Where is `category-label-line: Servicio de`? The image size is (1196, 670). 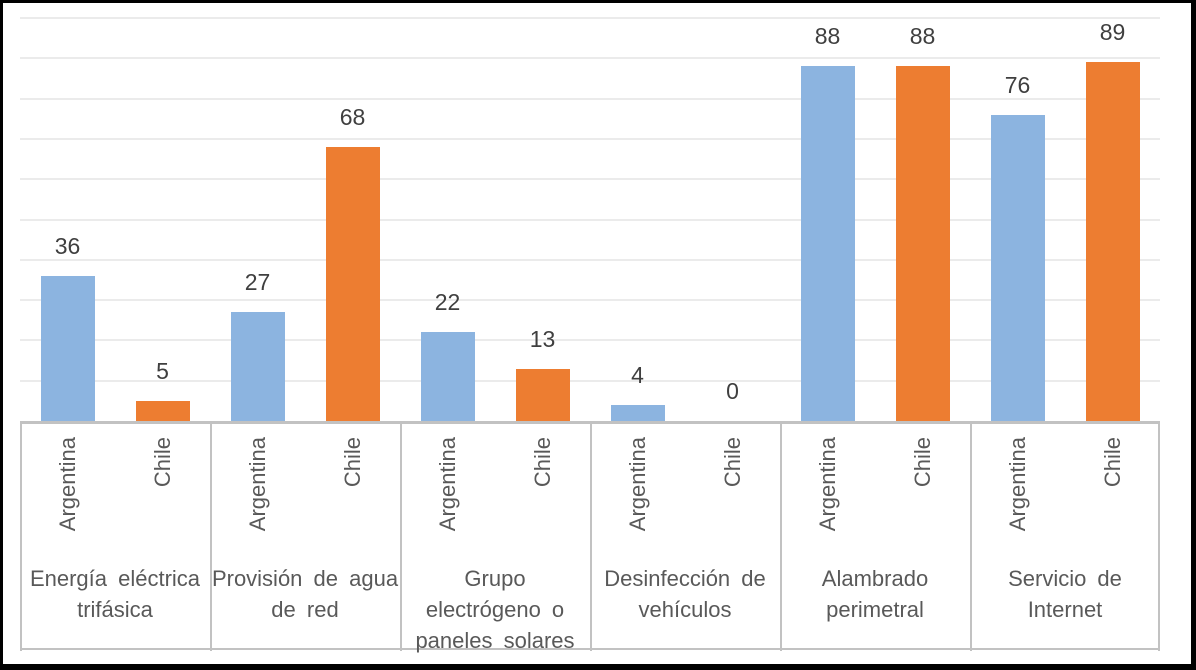
category-label-line: Servicio de is located at coordinates (1065, 578).